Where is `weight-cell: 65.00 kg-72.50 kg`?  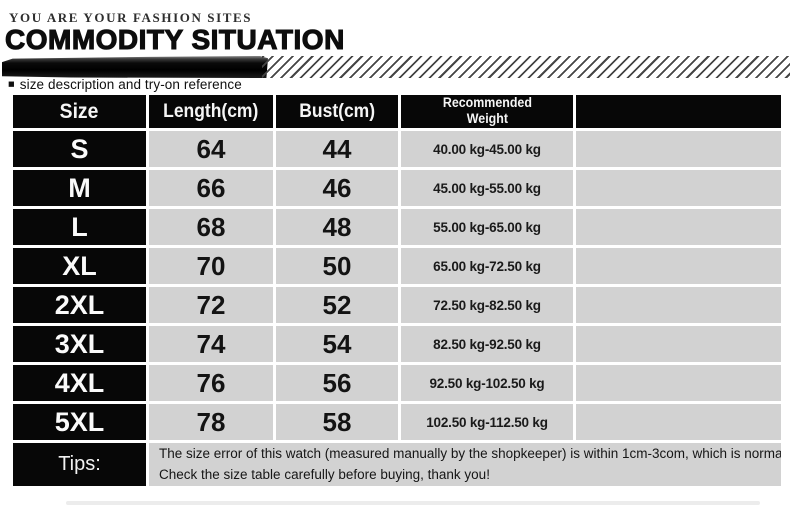
weight-cell: 65.00 kg-72.50 kg is located at coordinates (487, 266).